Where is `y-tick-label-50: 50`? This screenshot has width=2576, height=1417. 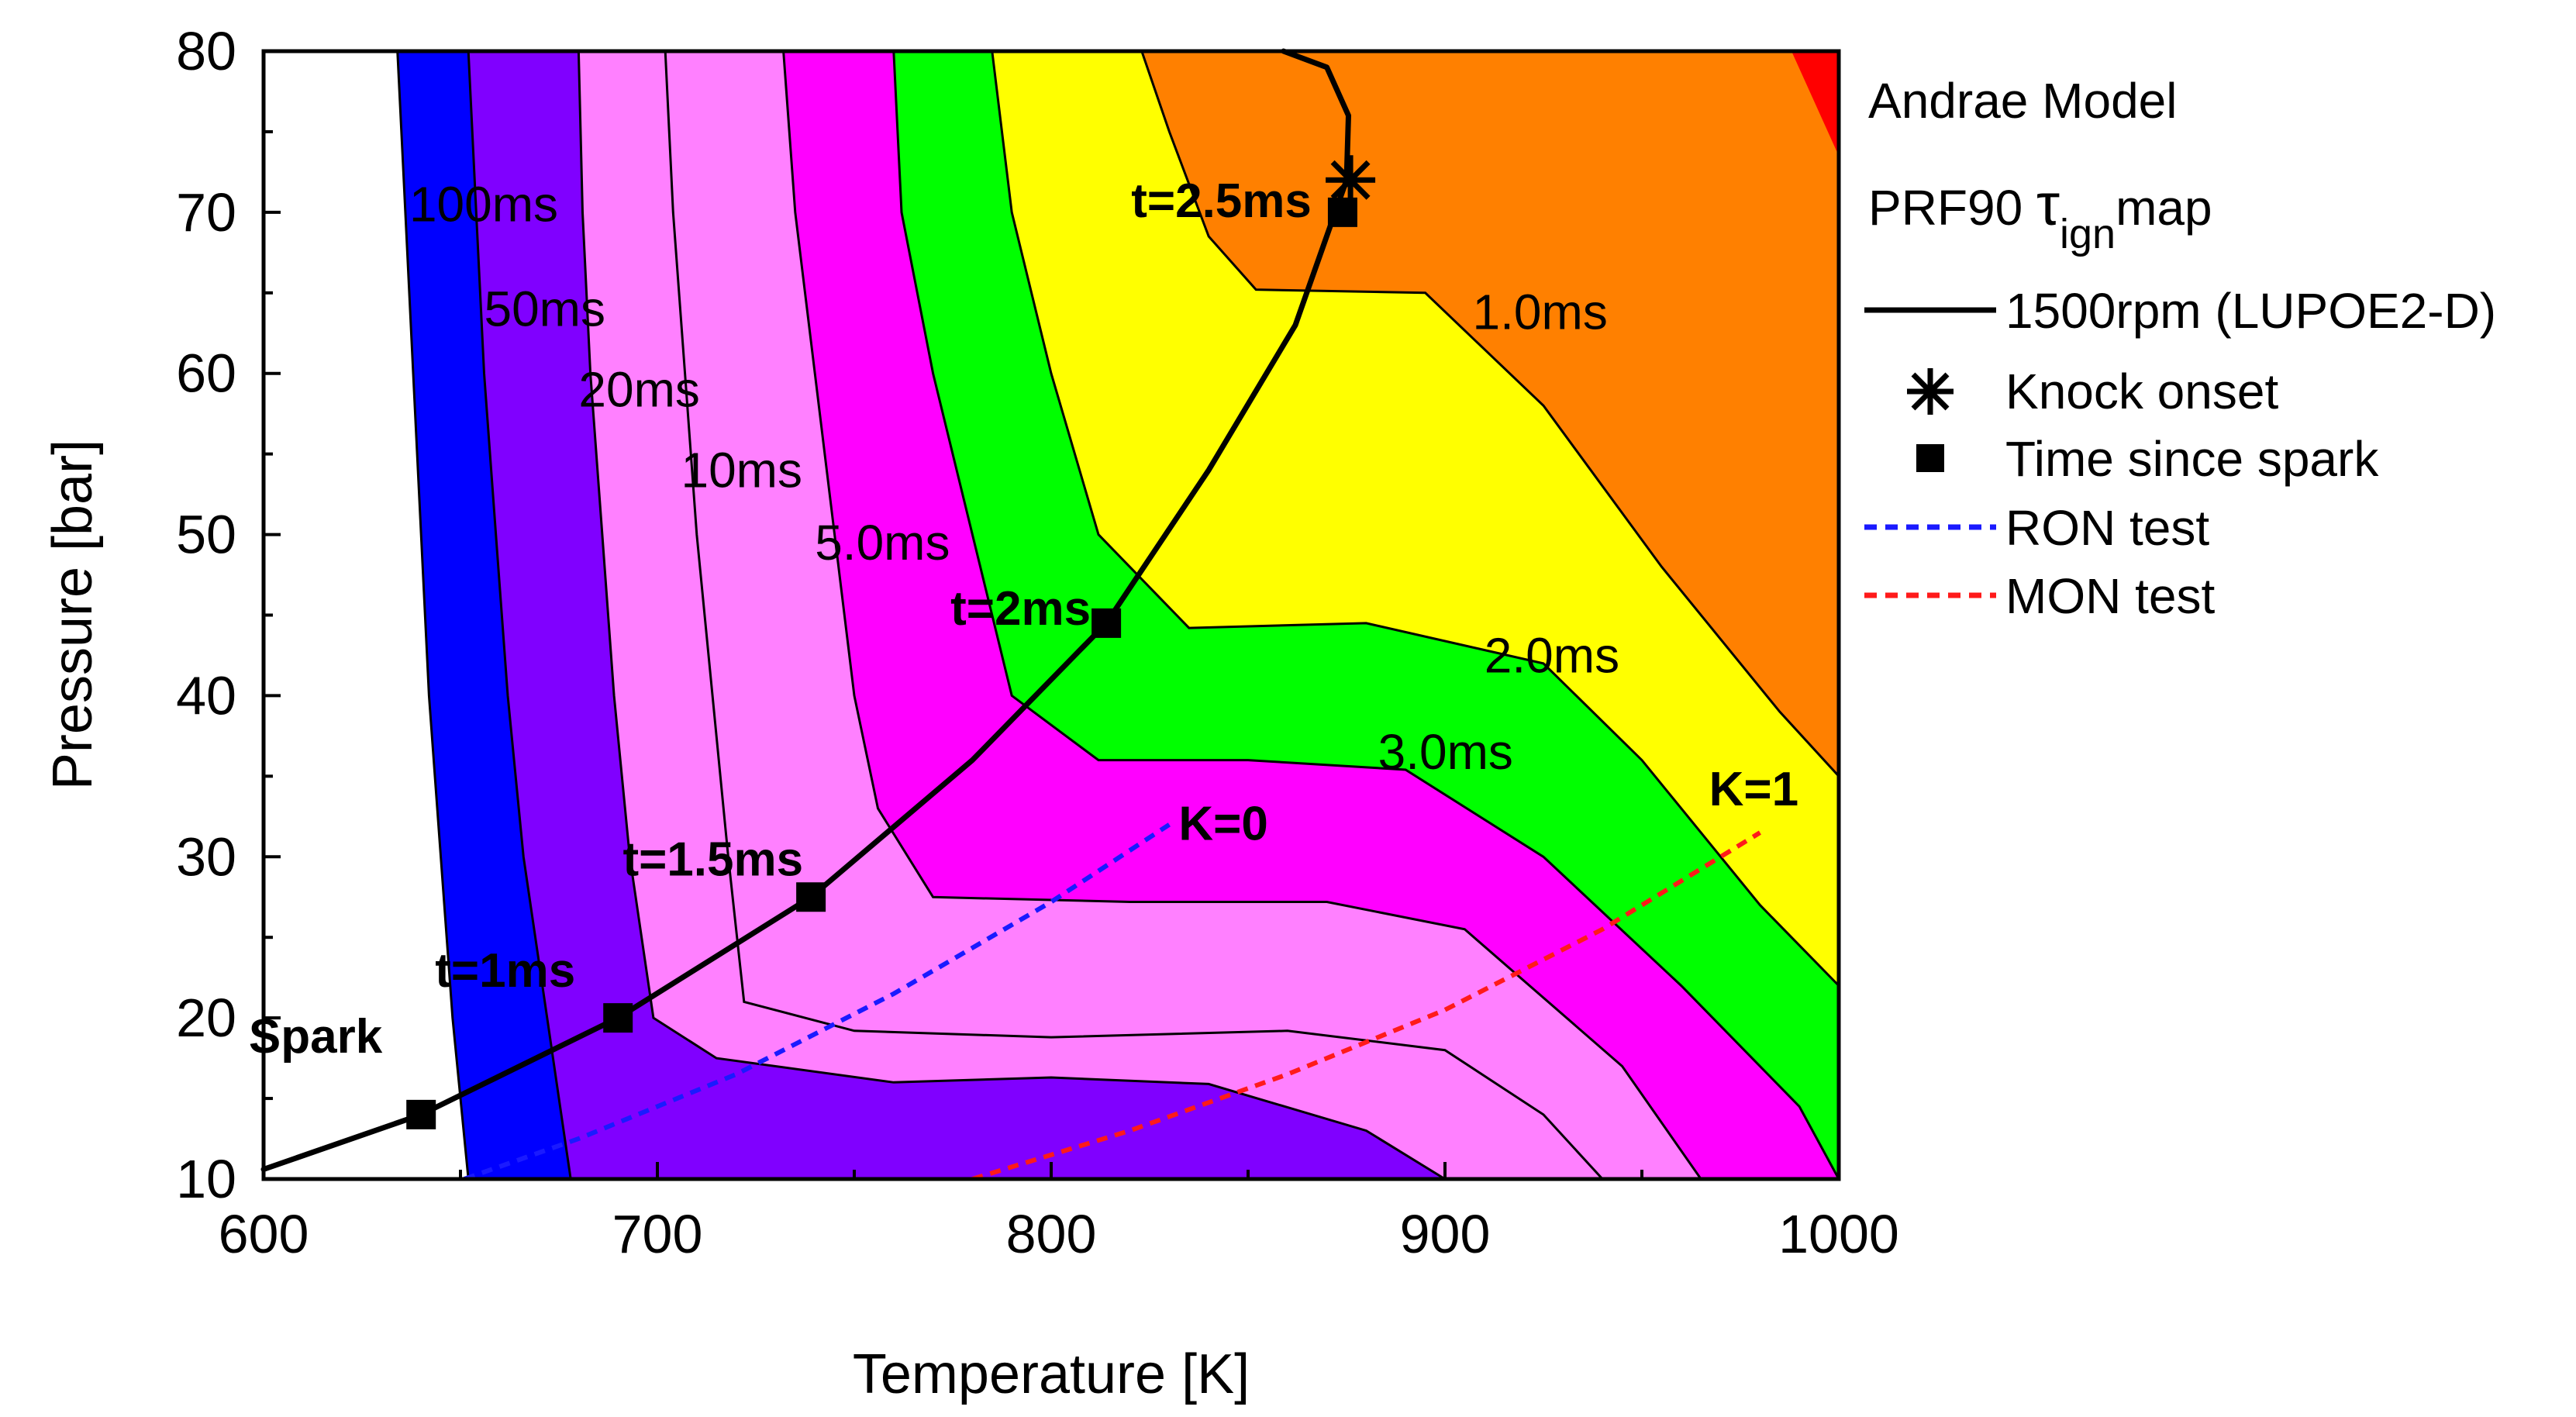
y-tick-label-50: 50 is located at coordinates (206, 535).